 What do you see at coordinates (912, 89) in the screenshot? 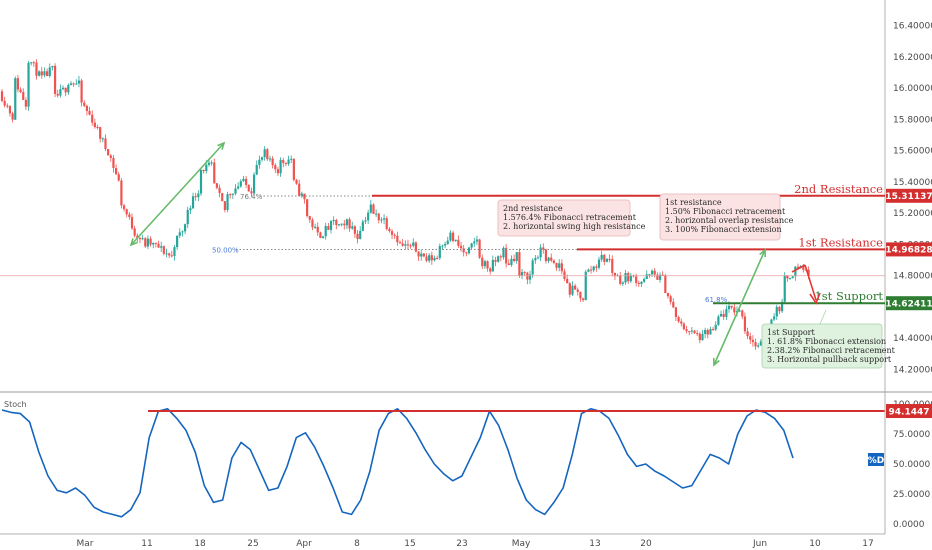
I see `price-tick-label: 16.00000` at bounding box center [912, 89].